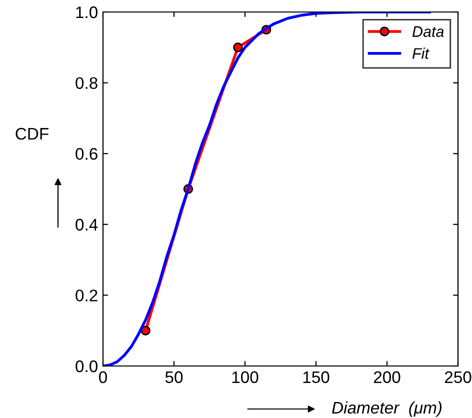 Image resolution: width=472 pixels, height=418 pixels. Describe the element at coordinates (87, 12) in the screenshot. I see `y-tick-label: 1.0` at that location.